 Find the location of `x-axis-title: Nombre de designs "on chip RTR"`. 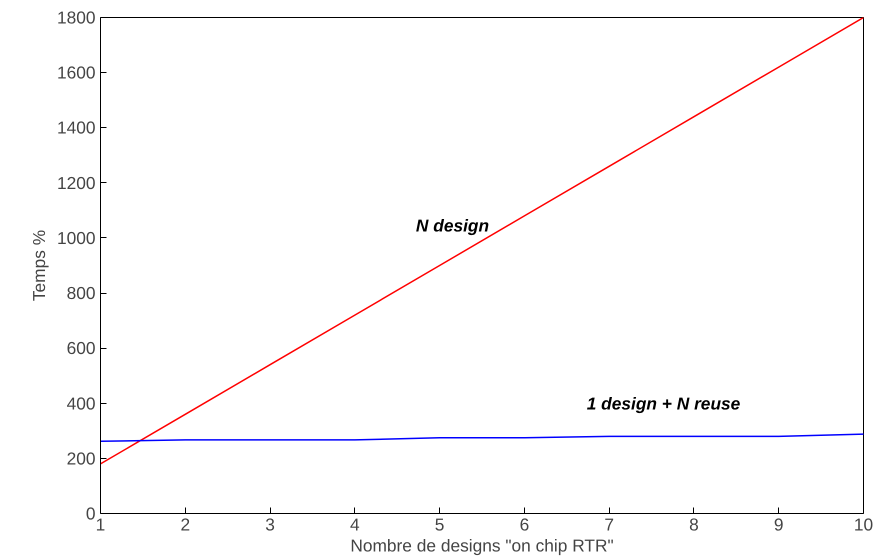

x-axis-title: Nombre de designs "on chip RTR" is located at coordinates (482, 546).